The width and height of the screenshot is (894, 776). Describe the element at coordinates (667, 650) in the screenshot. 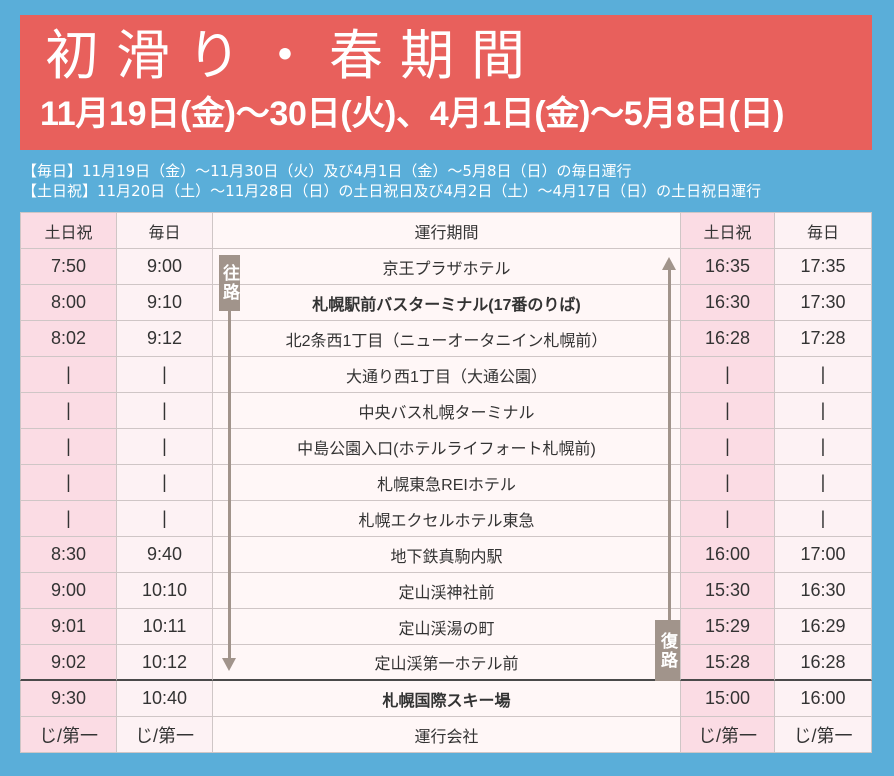

I see `return-label: 復路` at that location.